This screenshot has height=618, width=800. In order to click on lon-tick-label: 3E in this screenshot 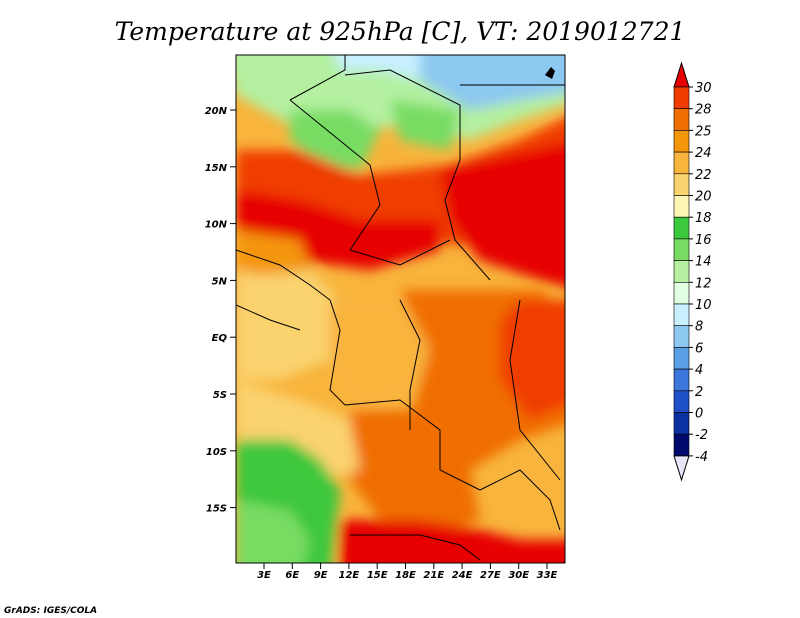, I will do `click(264, 575)`.